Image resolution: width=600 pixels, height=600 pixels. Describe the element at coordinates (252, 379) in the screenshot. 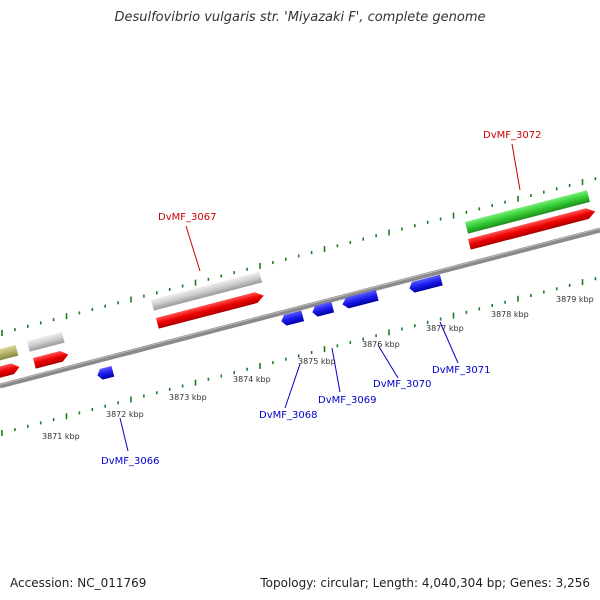

I see `scale-label: 3874 kbp` at that location.